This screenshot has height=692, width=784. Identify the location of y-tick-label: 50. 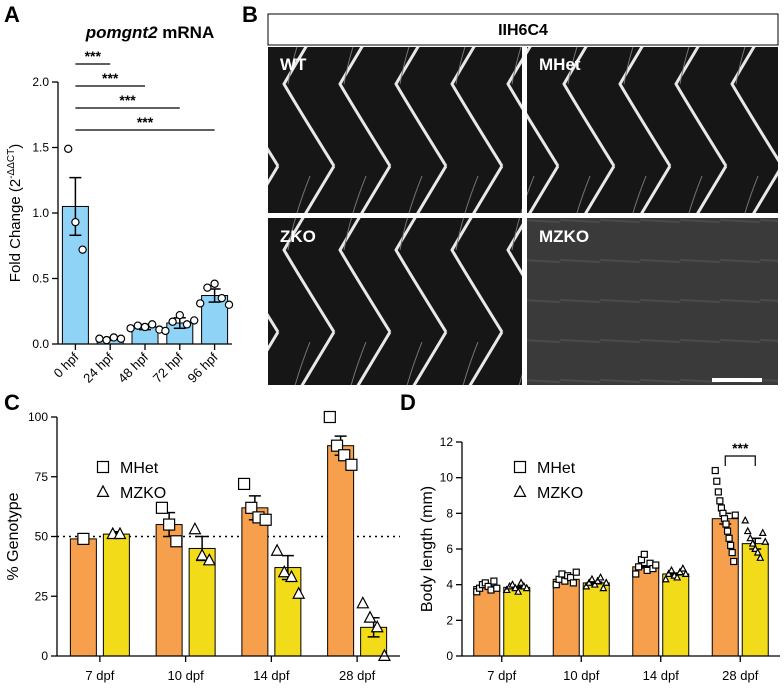
(42, 537).